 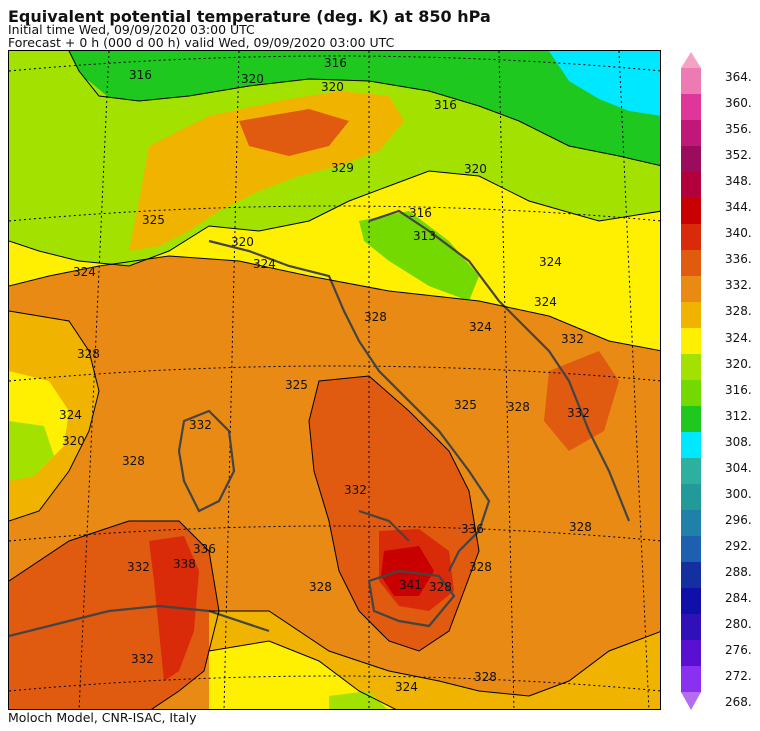 What do you see at coordinates (738, 103) in the screenshot?
I see `colorbar-label: 360.` at bounding box center [738, 103].